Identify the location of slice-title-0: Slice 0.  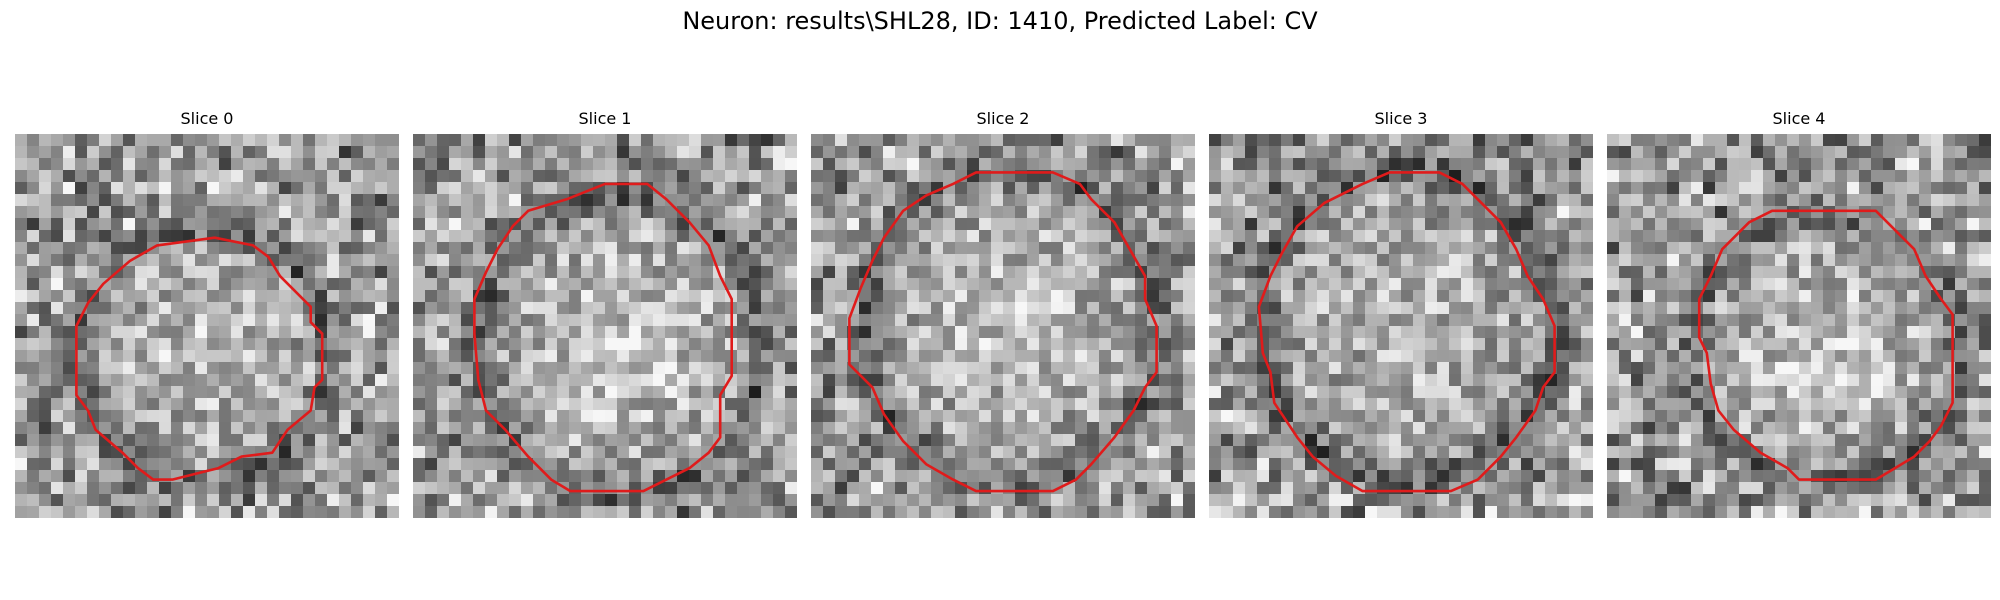
(207, 118).